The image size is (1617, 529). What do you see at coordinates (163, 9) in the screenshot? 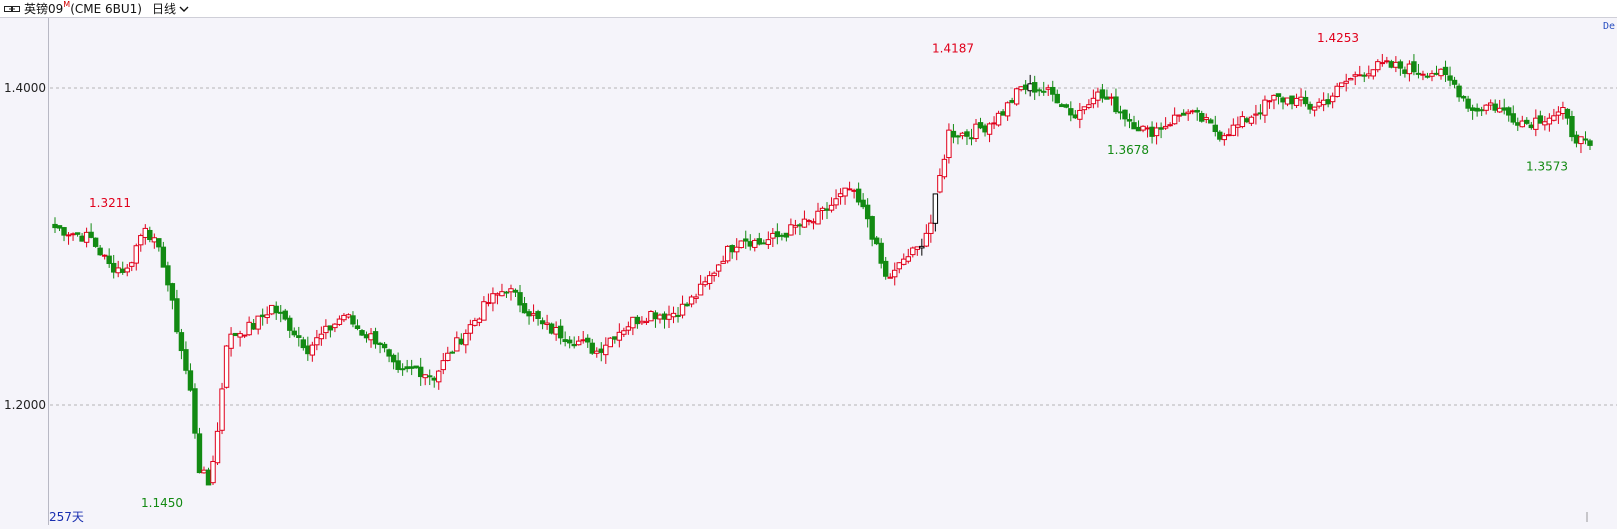
I see `period-label: 日线` at bounding box center [163, 9].